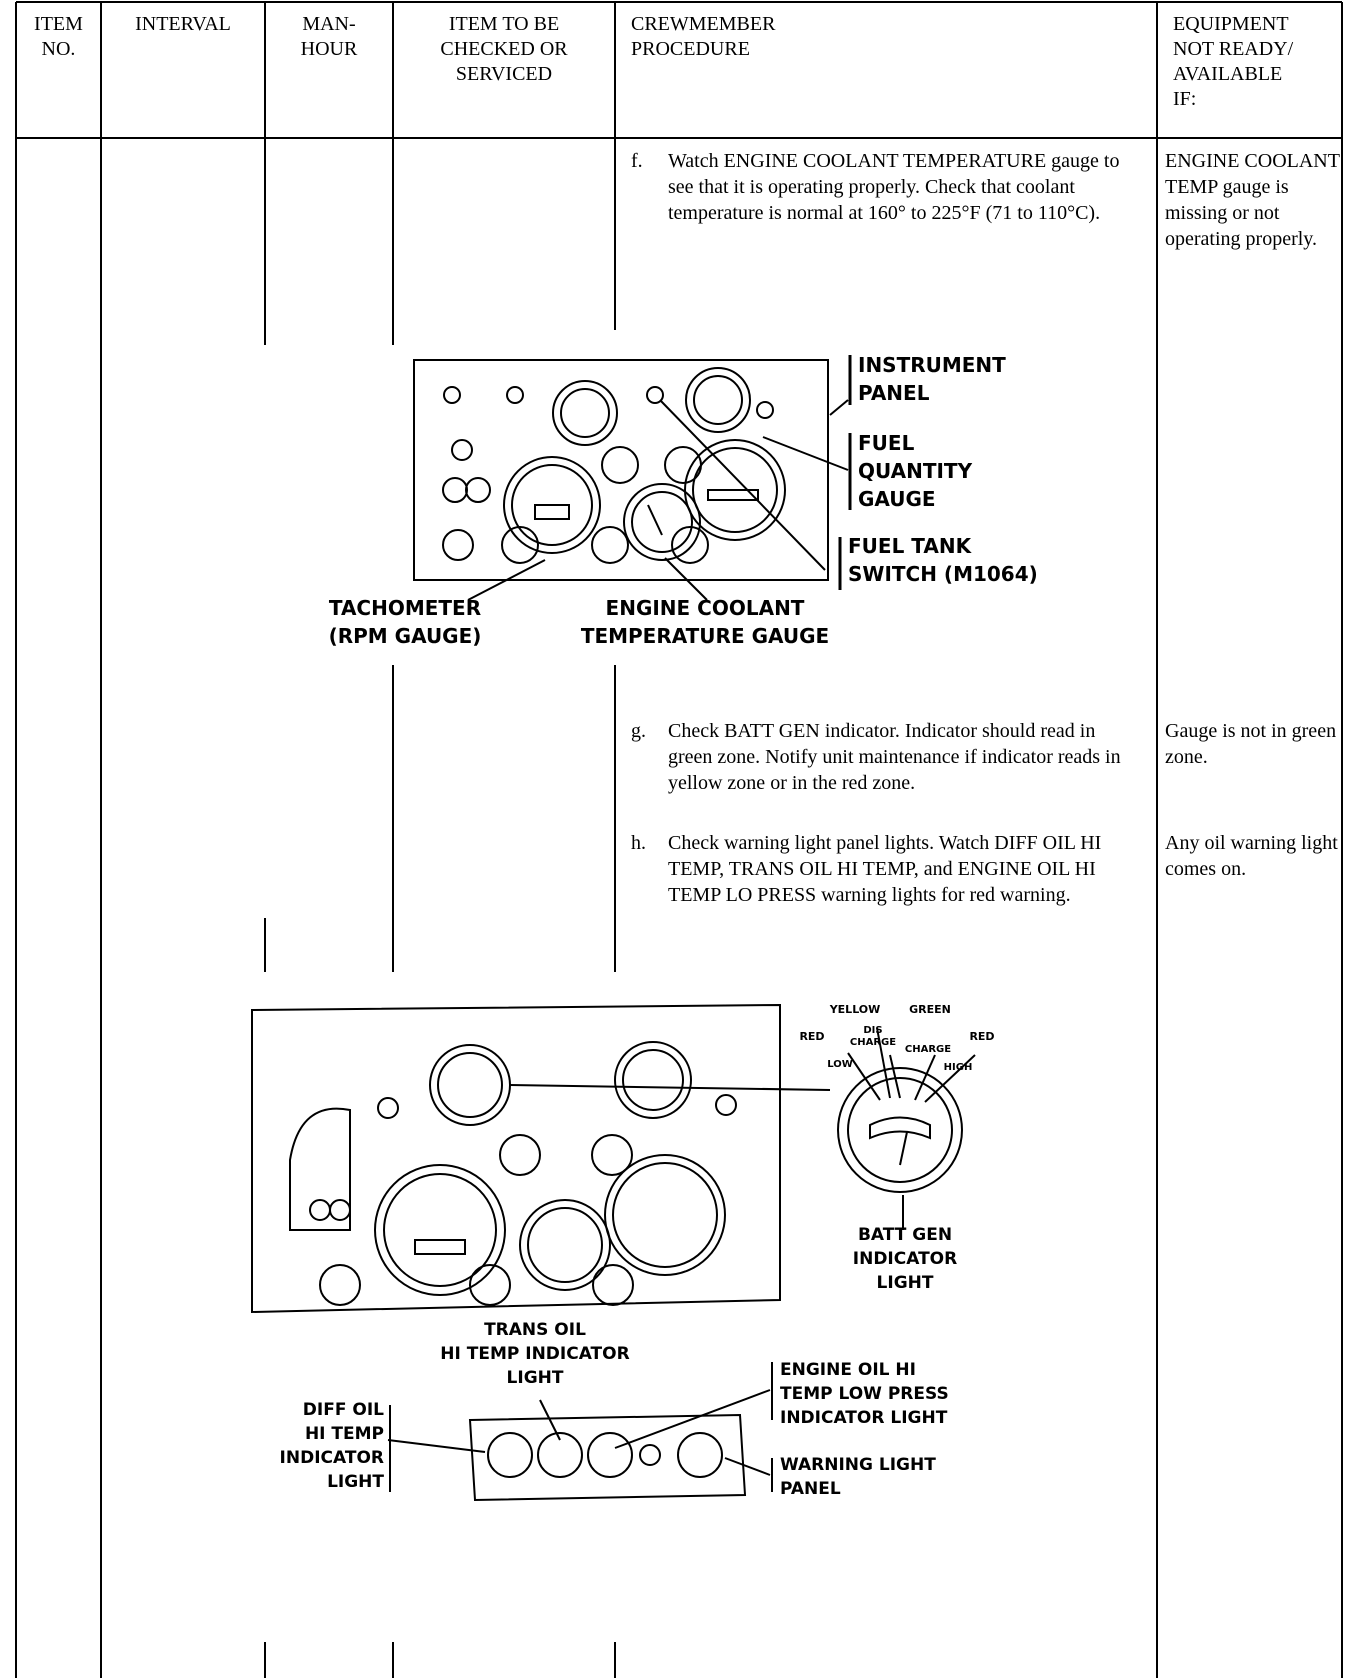  Describe the element at coordinates (1228, 74) in the screenshot. I see `header-cell-line: AVAILABLE` at that location.